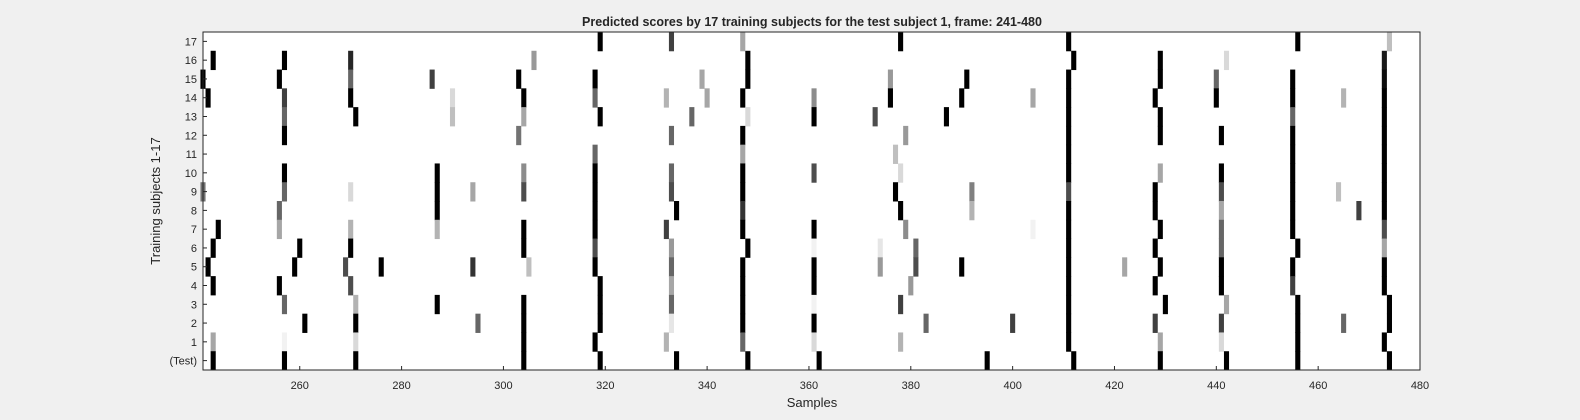  I want to click on y-axis-ticks: 17 16 15 14 13 12 11 10 9 8 7 6 5 4 3 2 1 (Test), so click(188, 202).